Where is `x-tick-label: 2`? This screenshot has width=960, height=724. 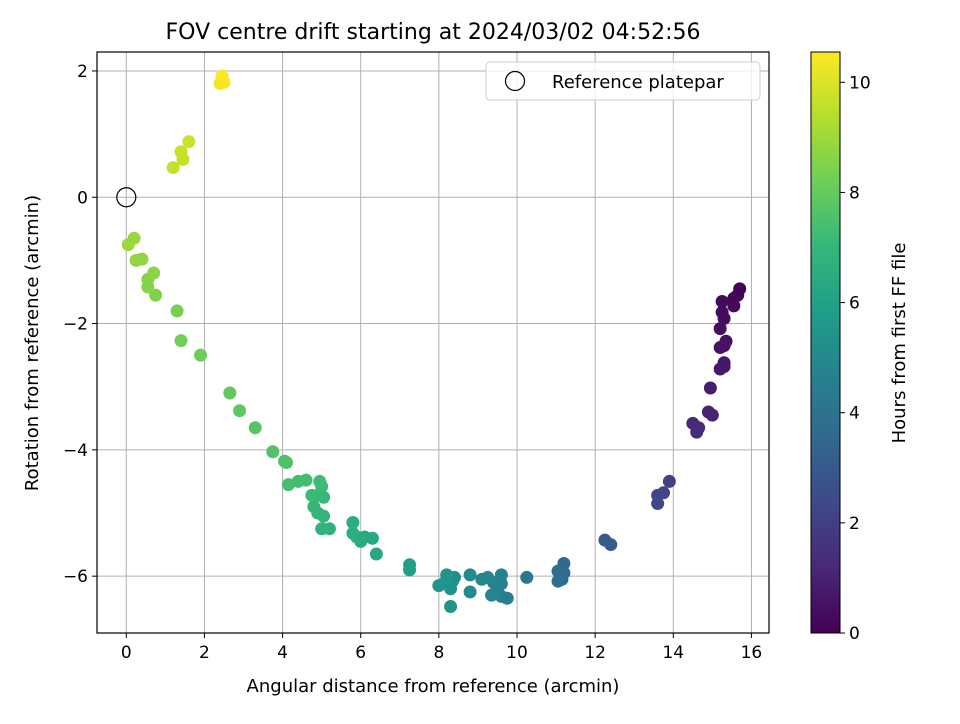 x-tick-label: 2 is located at coordinates (204, 653).